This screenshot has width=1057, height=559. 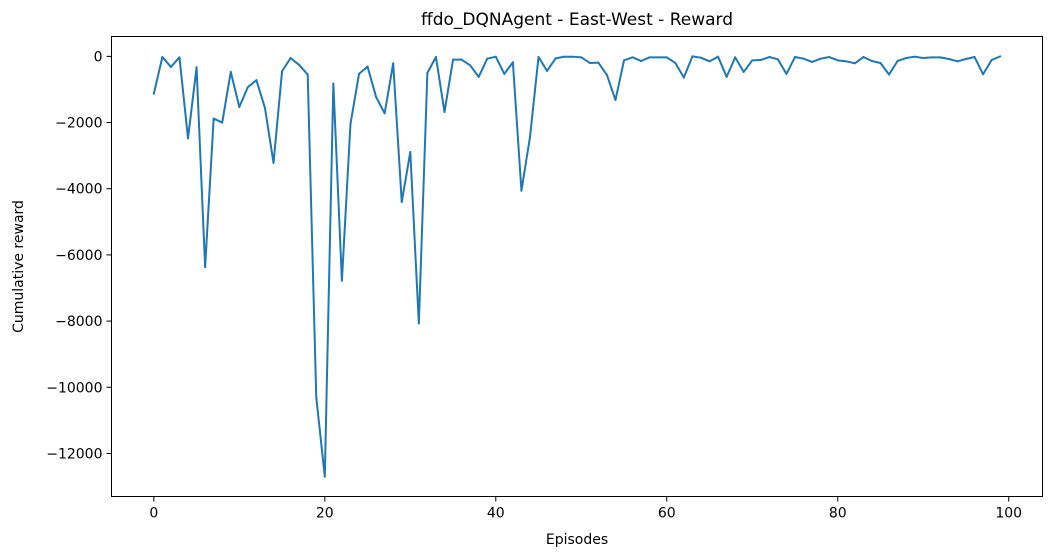 I want to click on y-axis: 0 −2000 −4000 −6000 −8000 −10000 −12000, so click(x=79, y=255).